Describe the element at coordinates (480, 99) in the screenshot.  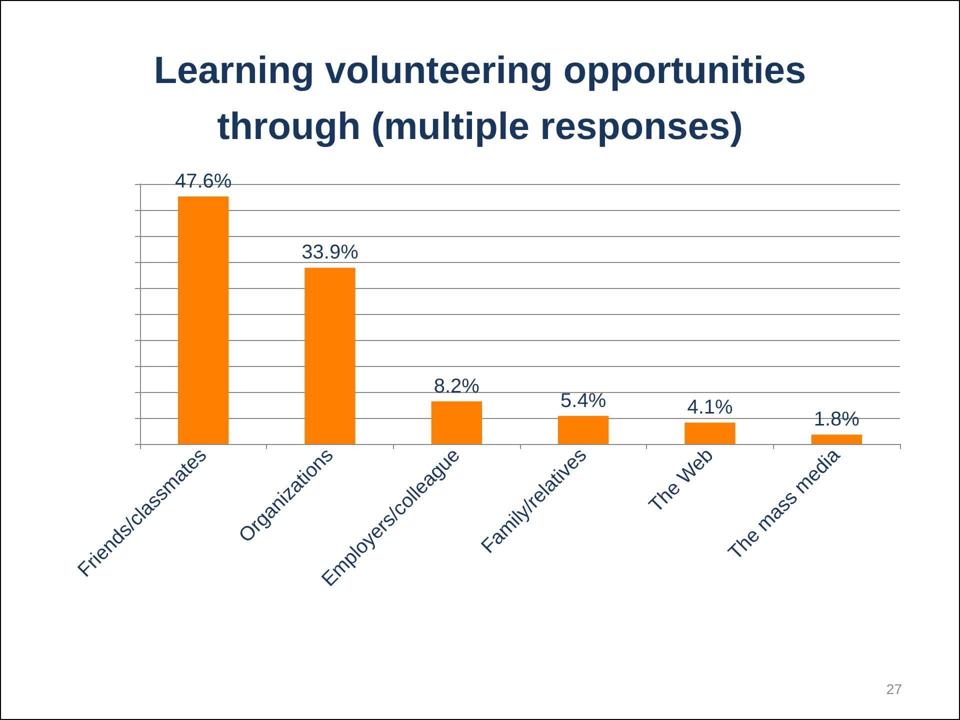
I see `chart-title: Learning volunteering opportunities through (multiple responses)` at that location.